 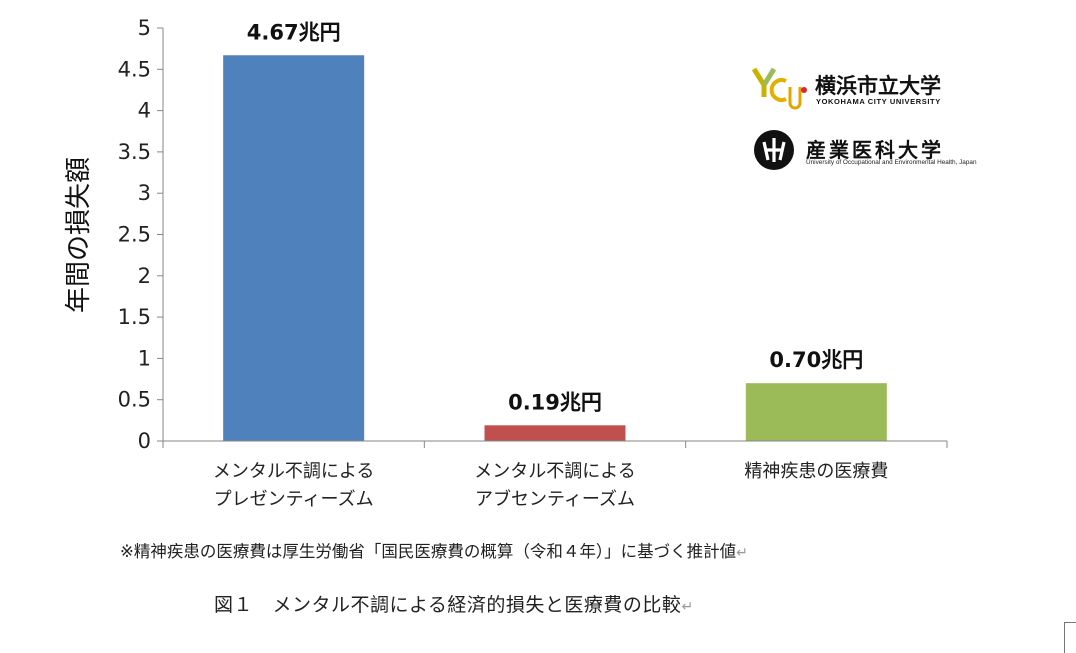 What do you see at coordinates (878, 101) in the screenshot?
I see `ycu-english-name: YOKOHAMA CITY UNIVERSITY` at bounding box center [878, 101].